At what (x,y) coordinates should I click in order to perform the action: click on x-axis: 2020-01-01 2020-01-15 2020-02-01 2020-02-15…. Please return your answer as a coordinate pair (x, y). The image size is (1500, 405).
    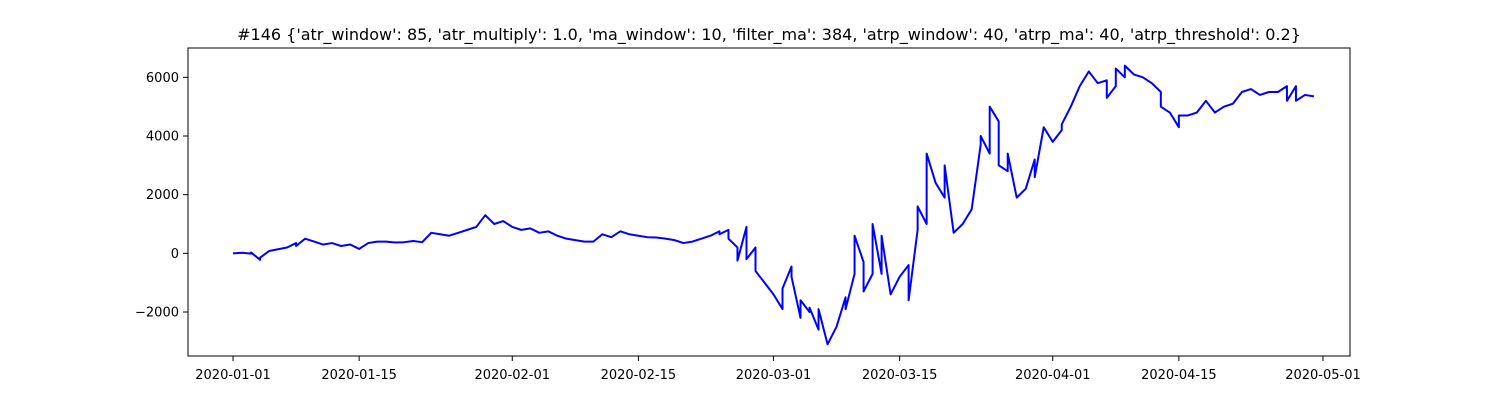
    Looking at the image, I should click on (778, 369).